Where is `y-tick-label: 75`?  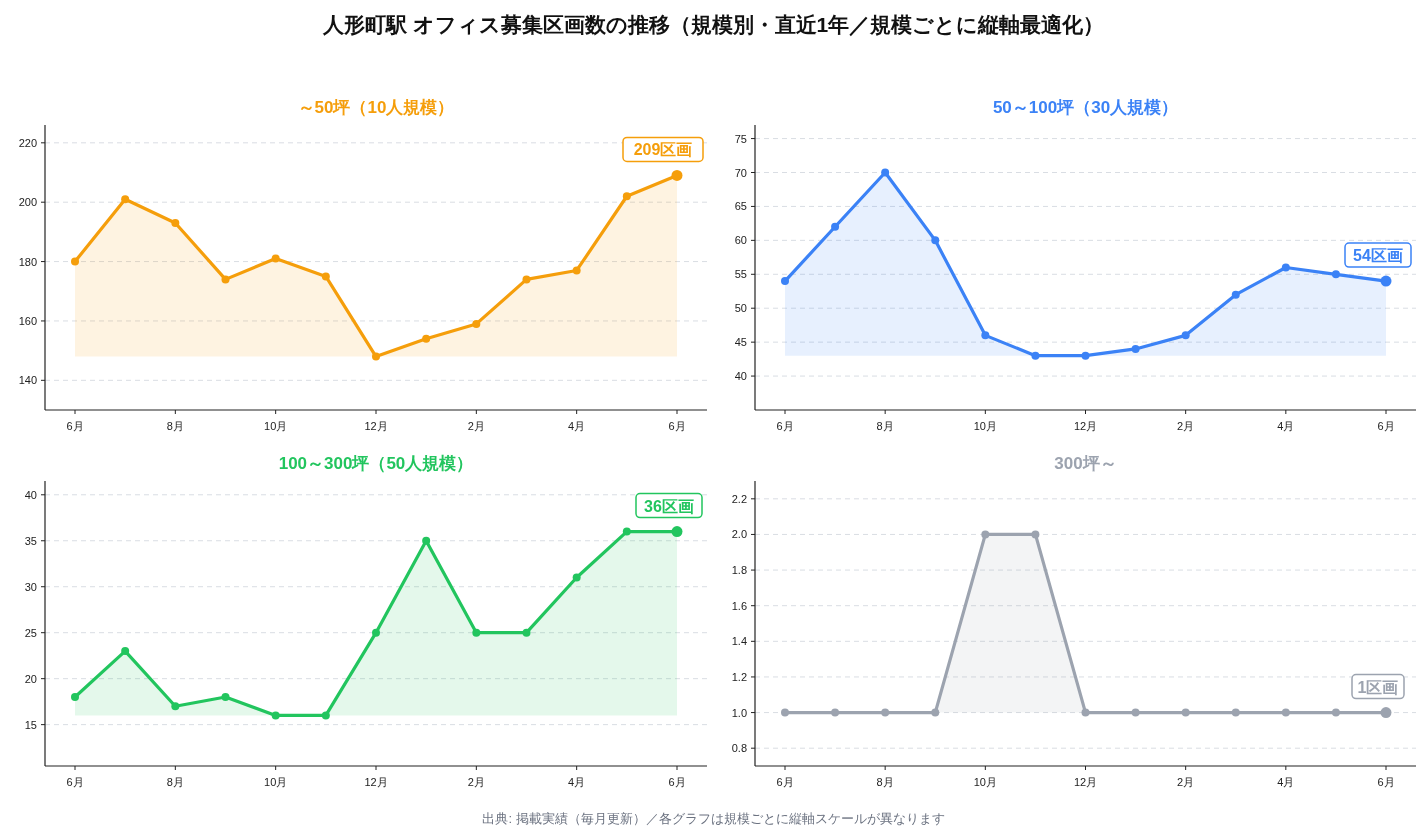
y-tick-label: 75 is located at coordinates (740, 138).